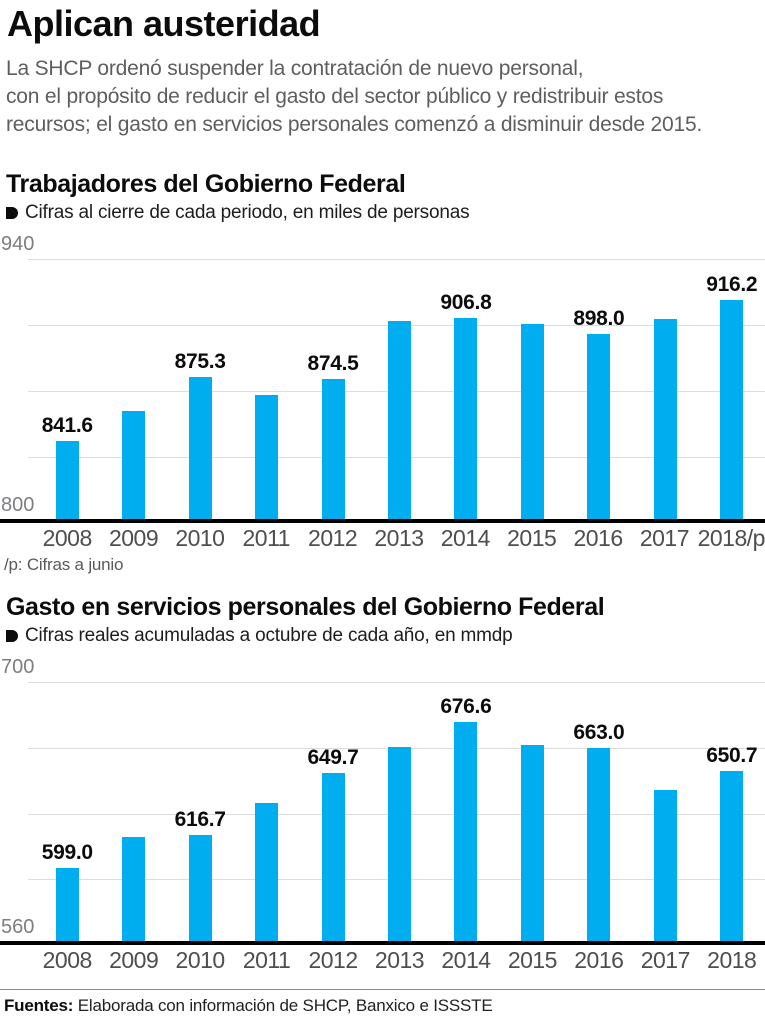  I want to click on x-axis-label-2018/p: 2018/p, so click(731, 538).